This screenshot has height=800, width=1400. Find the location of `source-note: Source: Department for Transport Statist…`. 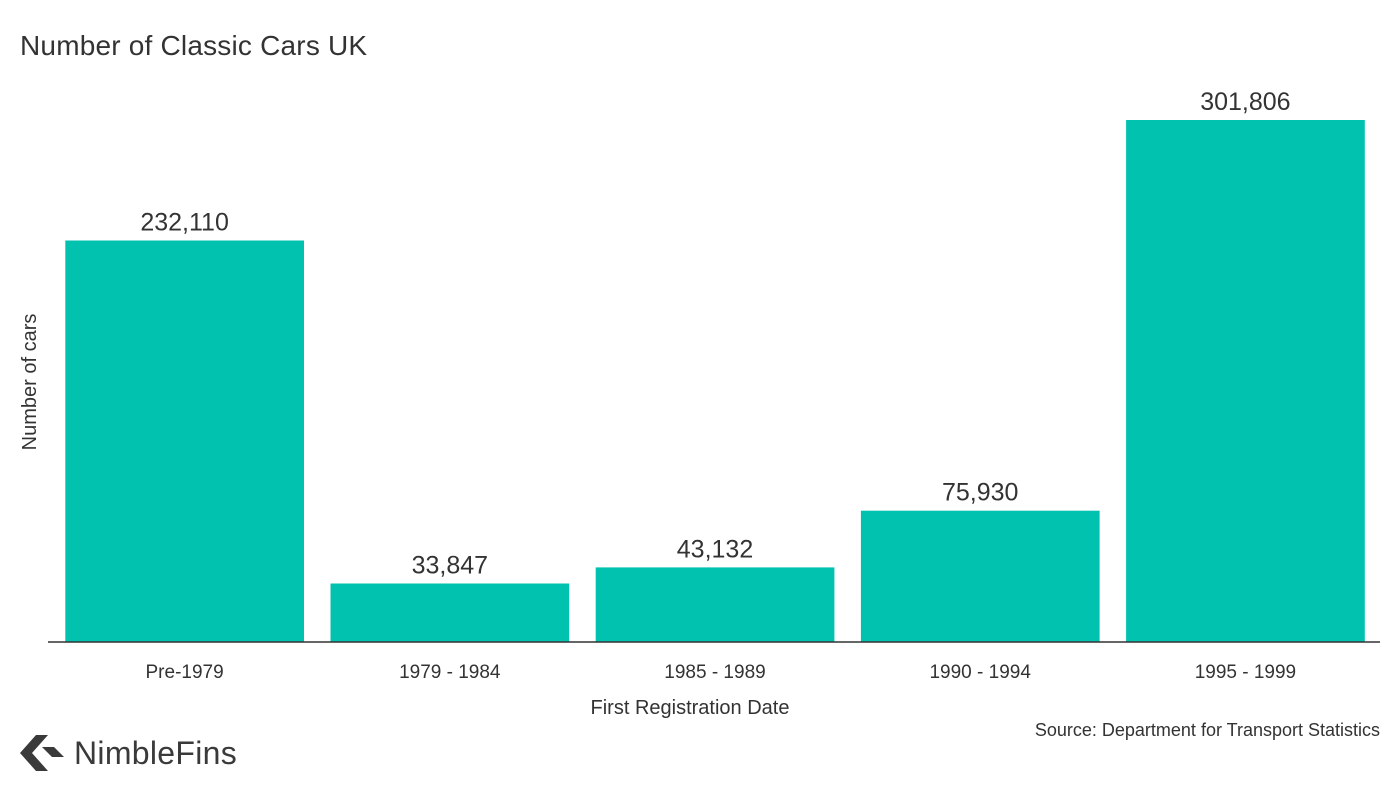

source-note: Source: Department for Transport Statist… is located at coordinates (1207, 730).